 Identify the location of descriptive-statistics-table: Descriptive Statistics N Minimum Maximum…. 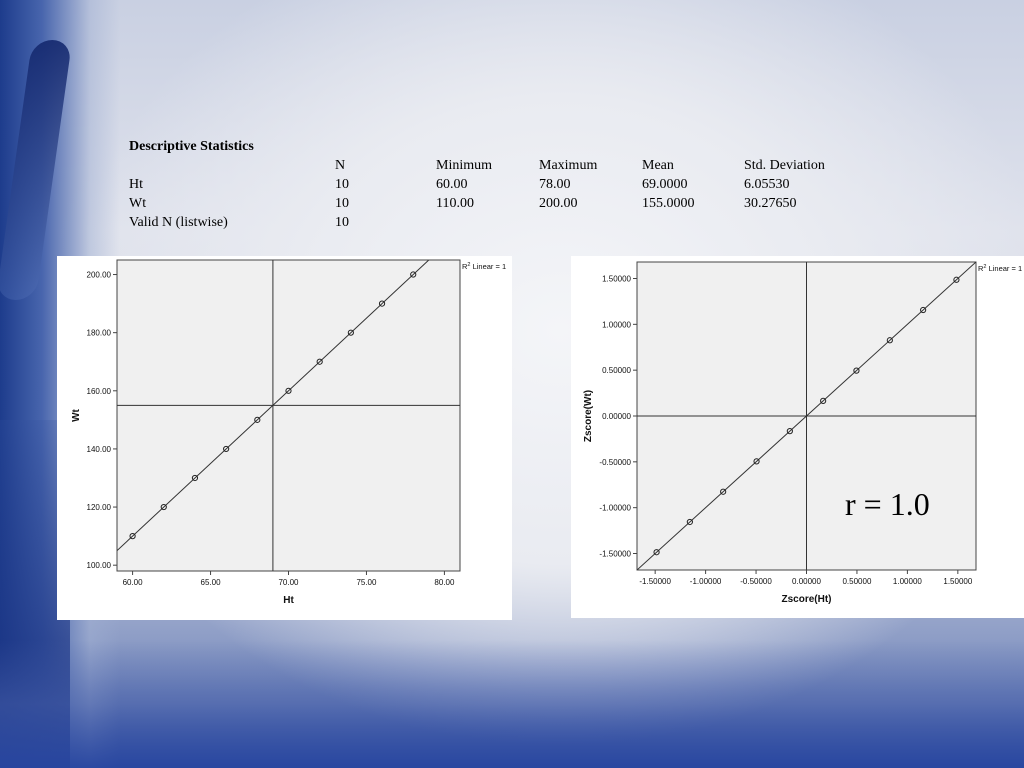
(509, 184).